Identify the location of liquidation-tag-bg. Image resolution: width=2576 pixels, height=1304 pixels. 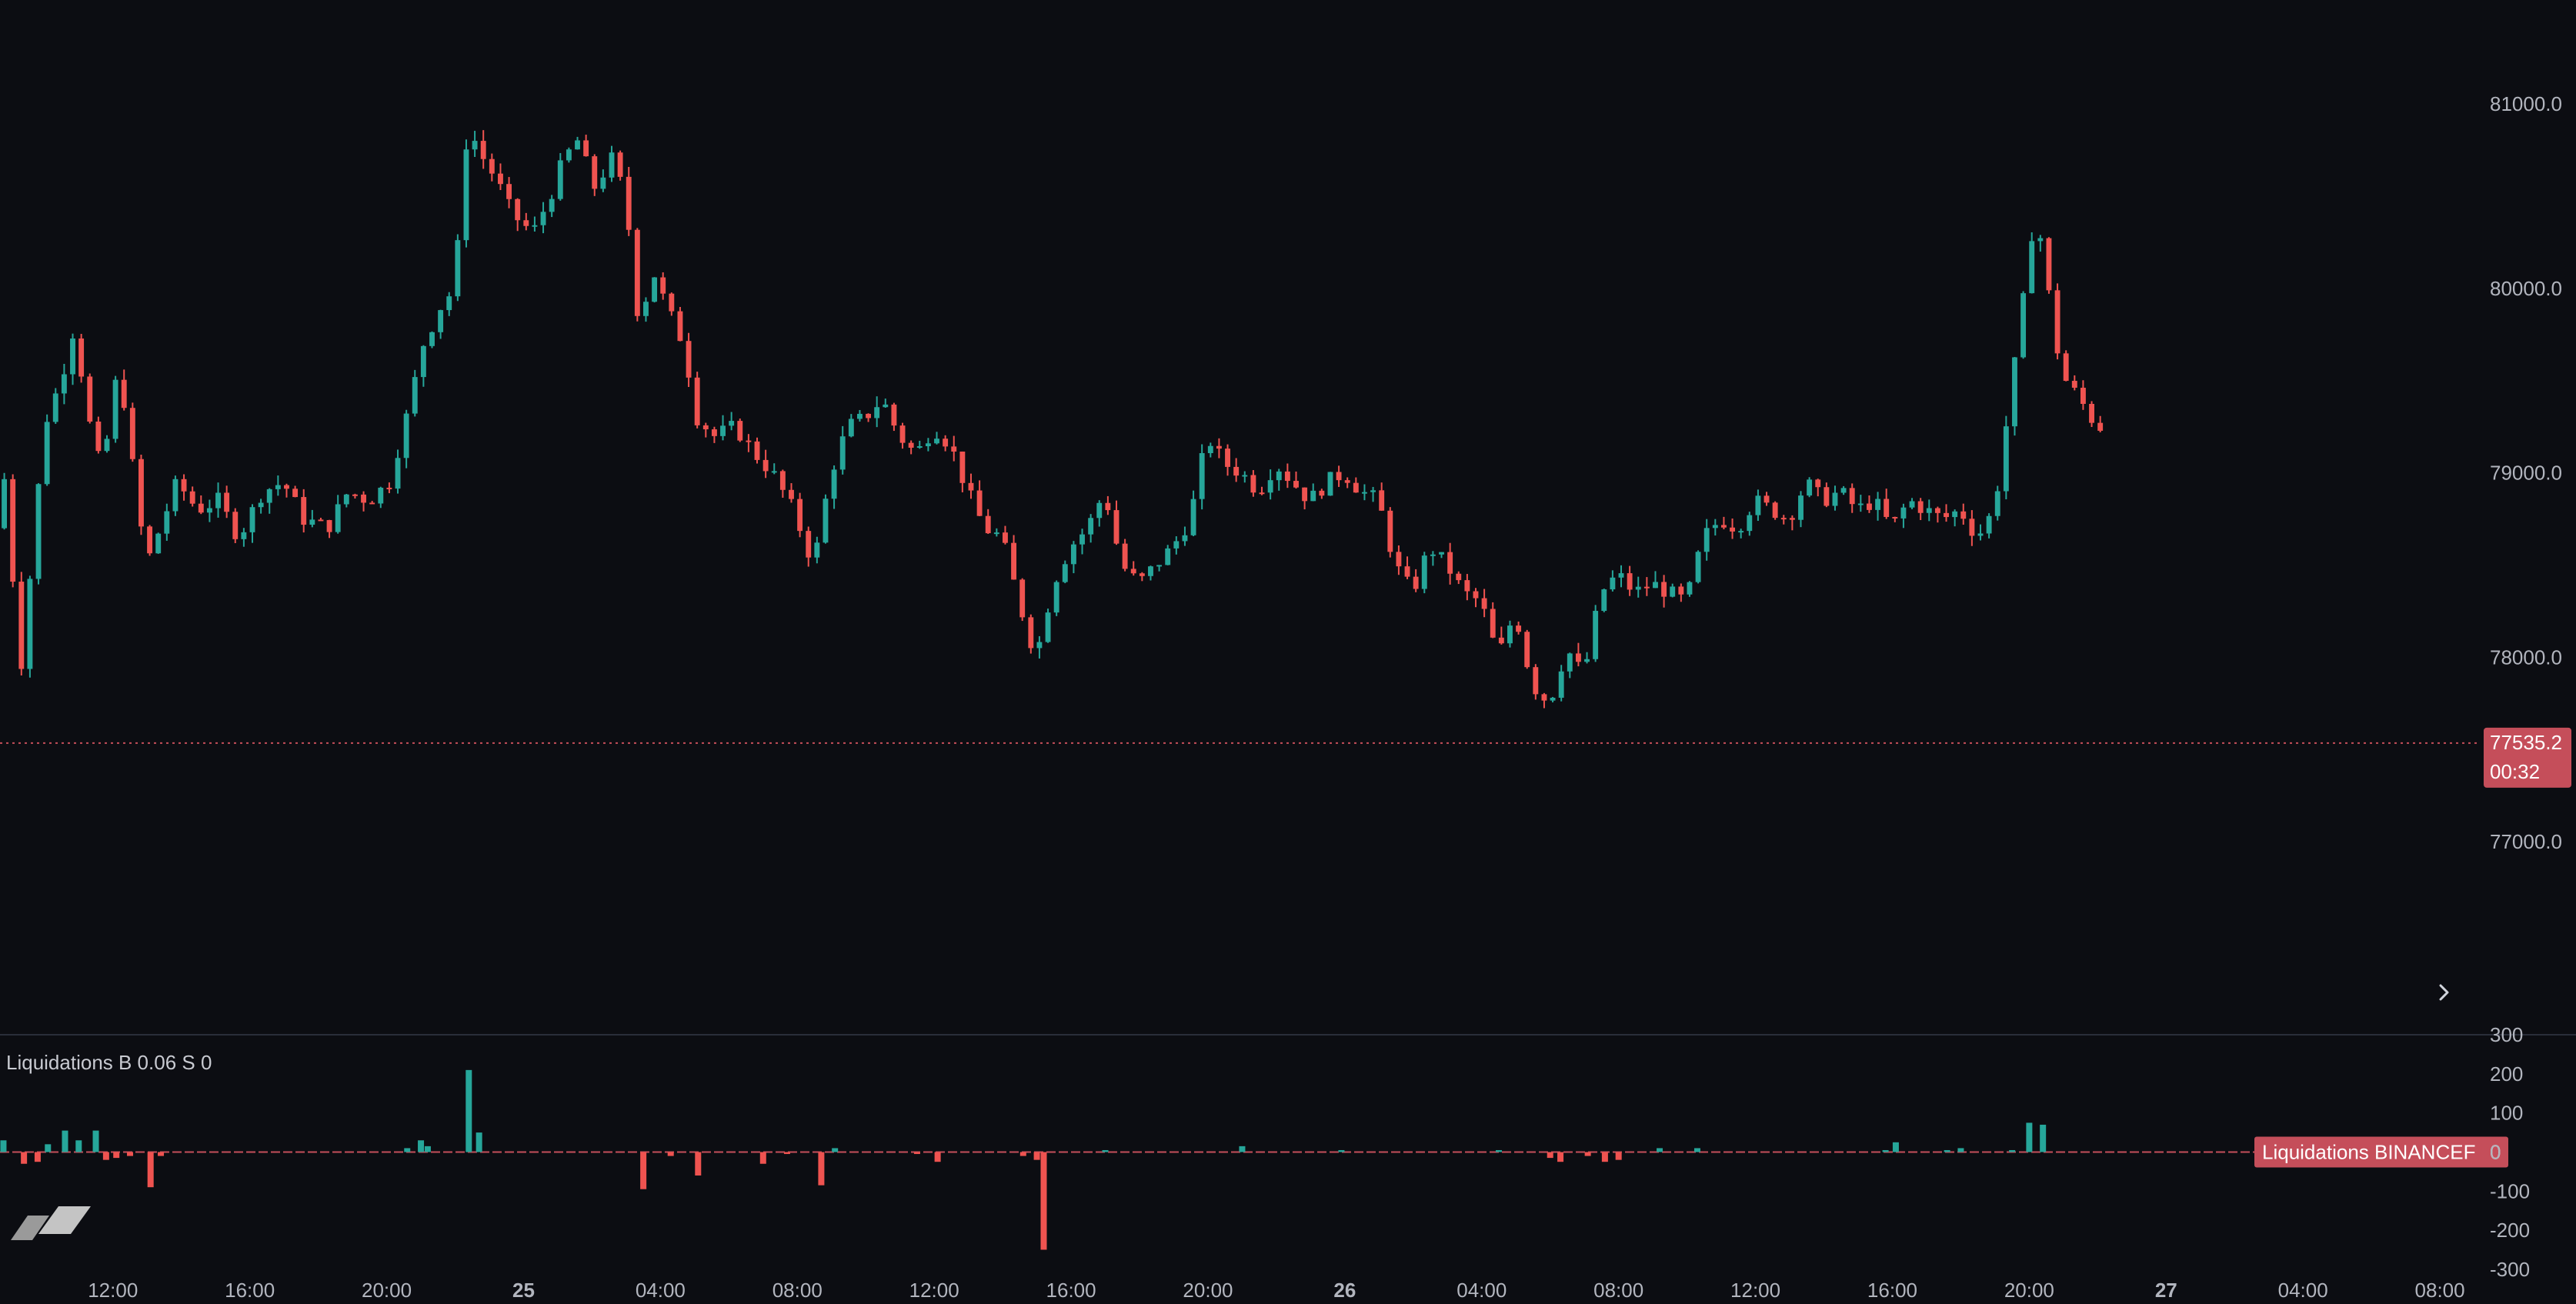
(2381, 1152).